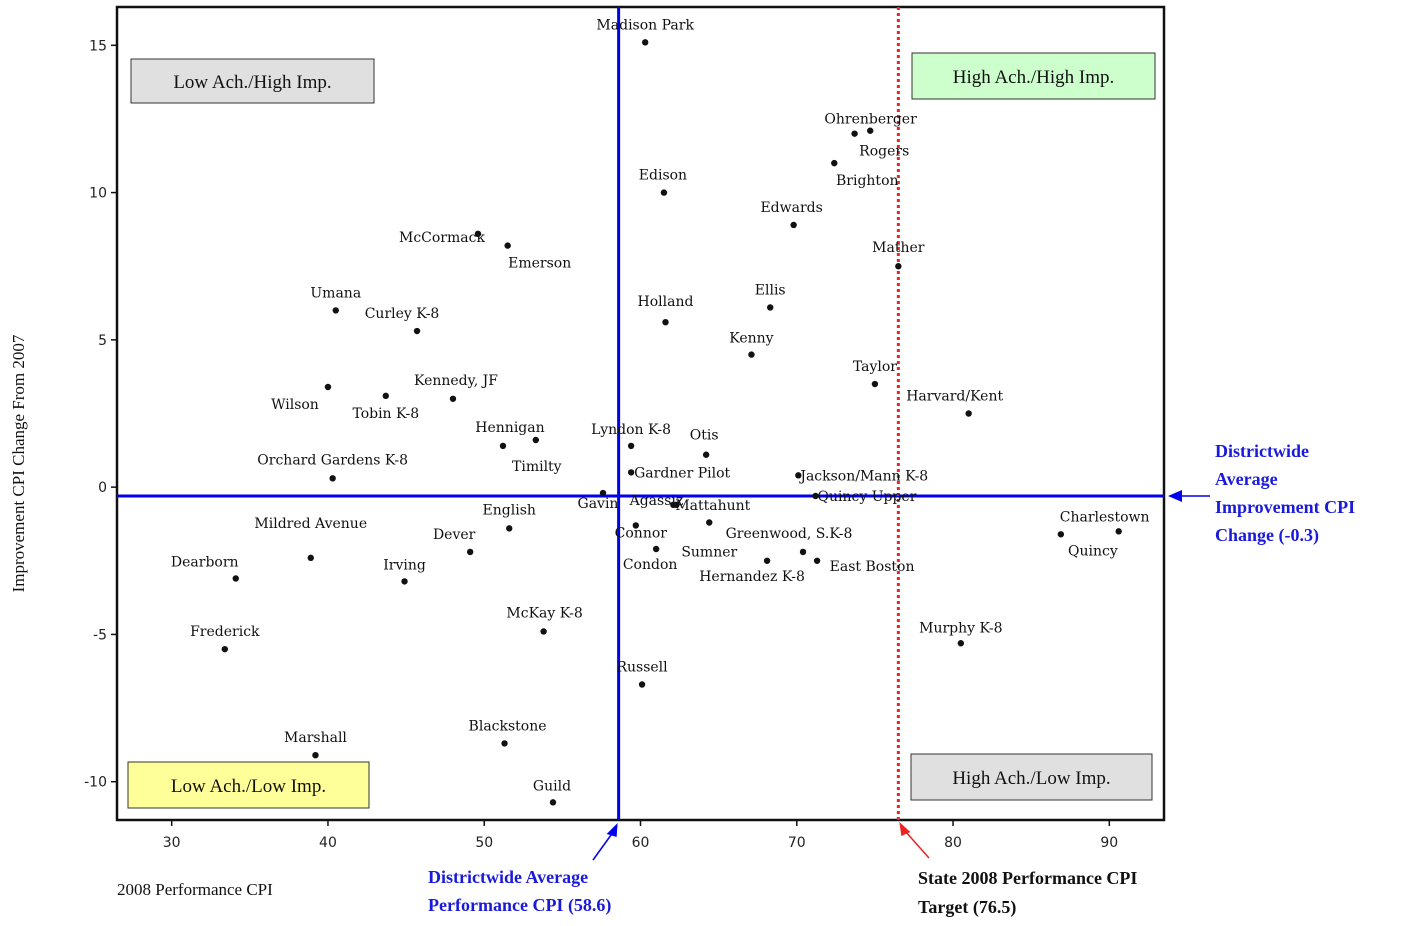  I want to click on x-tick-label-90: 90, so click(1109, 843).